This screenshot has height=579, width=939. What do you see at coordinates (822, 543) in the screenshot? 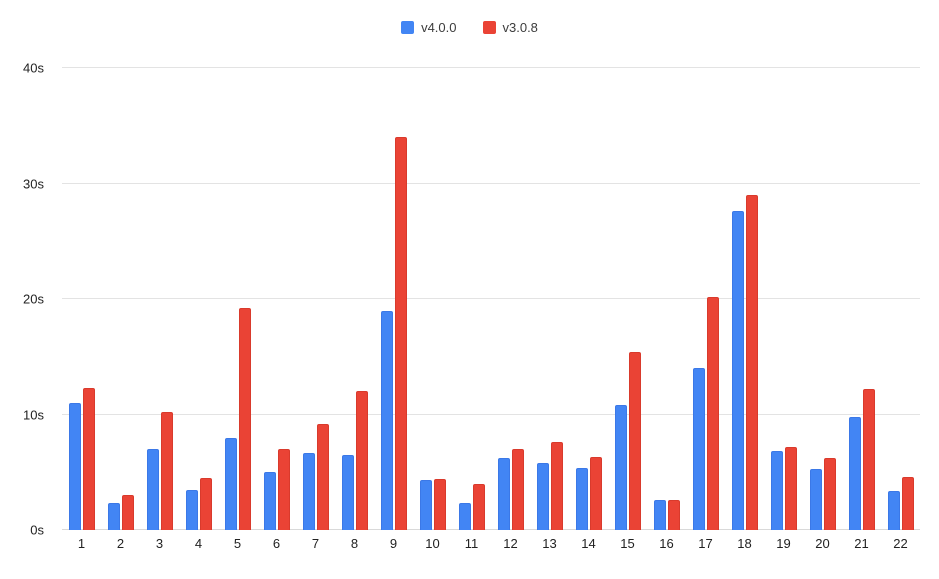
I see `x-tick-label: 20` at bounding box center [822, 543].